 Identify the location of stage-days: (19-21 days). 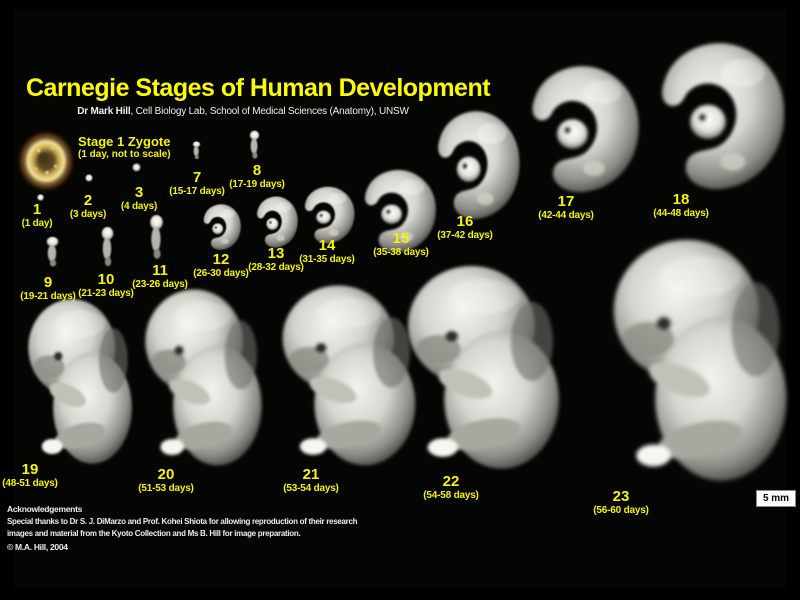
(48, 296).